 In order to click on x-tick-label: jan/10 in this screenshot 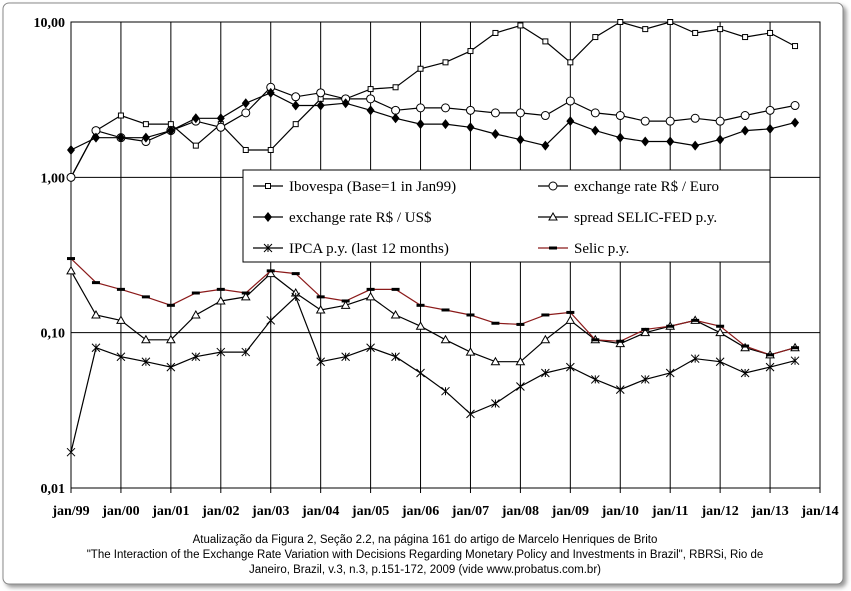, I will do `click(620, 511)`.